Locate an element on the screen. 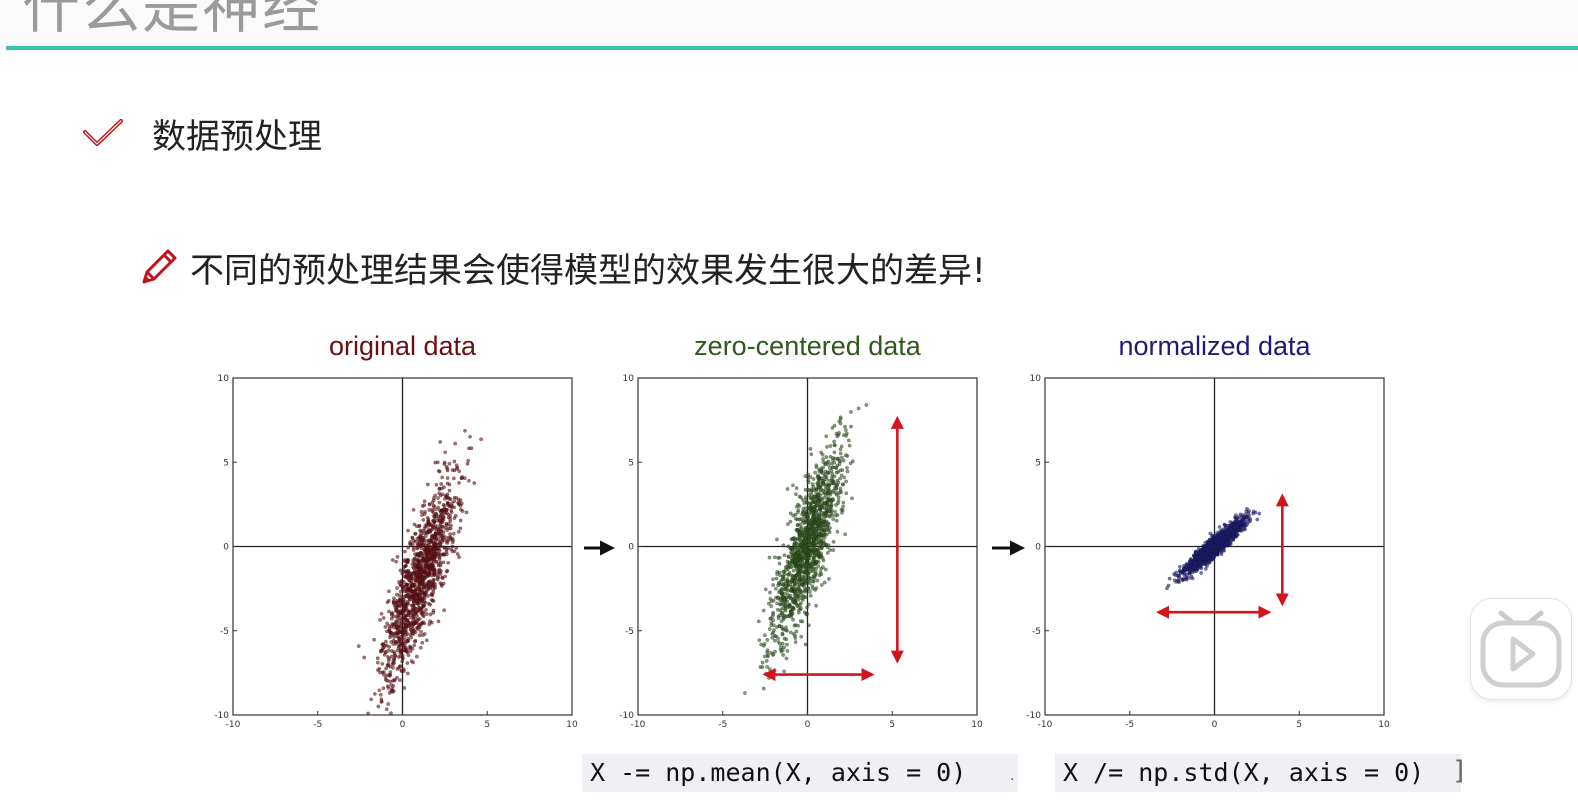  pencil-icon is located at coordinates (159, 266).